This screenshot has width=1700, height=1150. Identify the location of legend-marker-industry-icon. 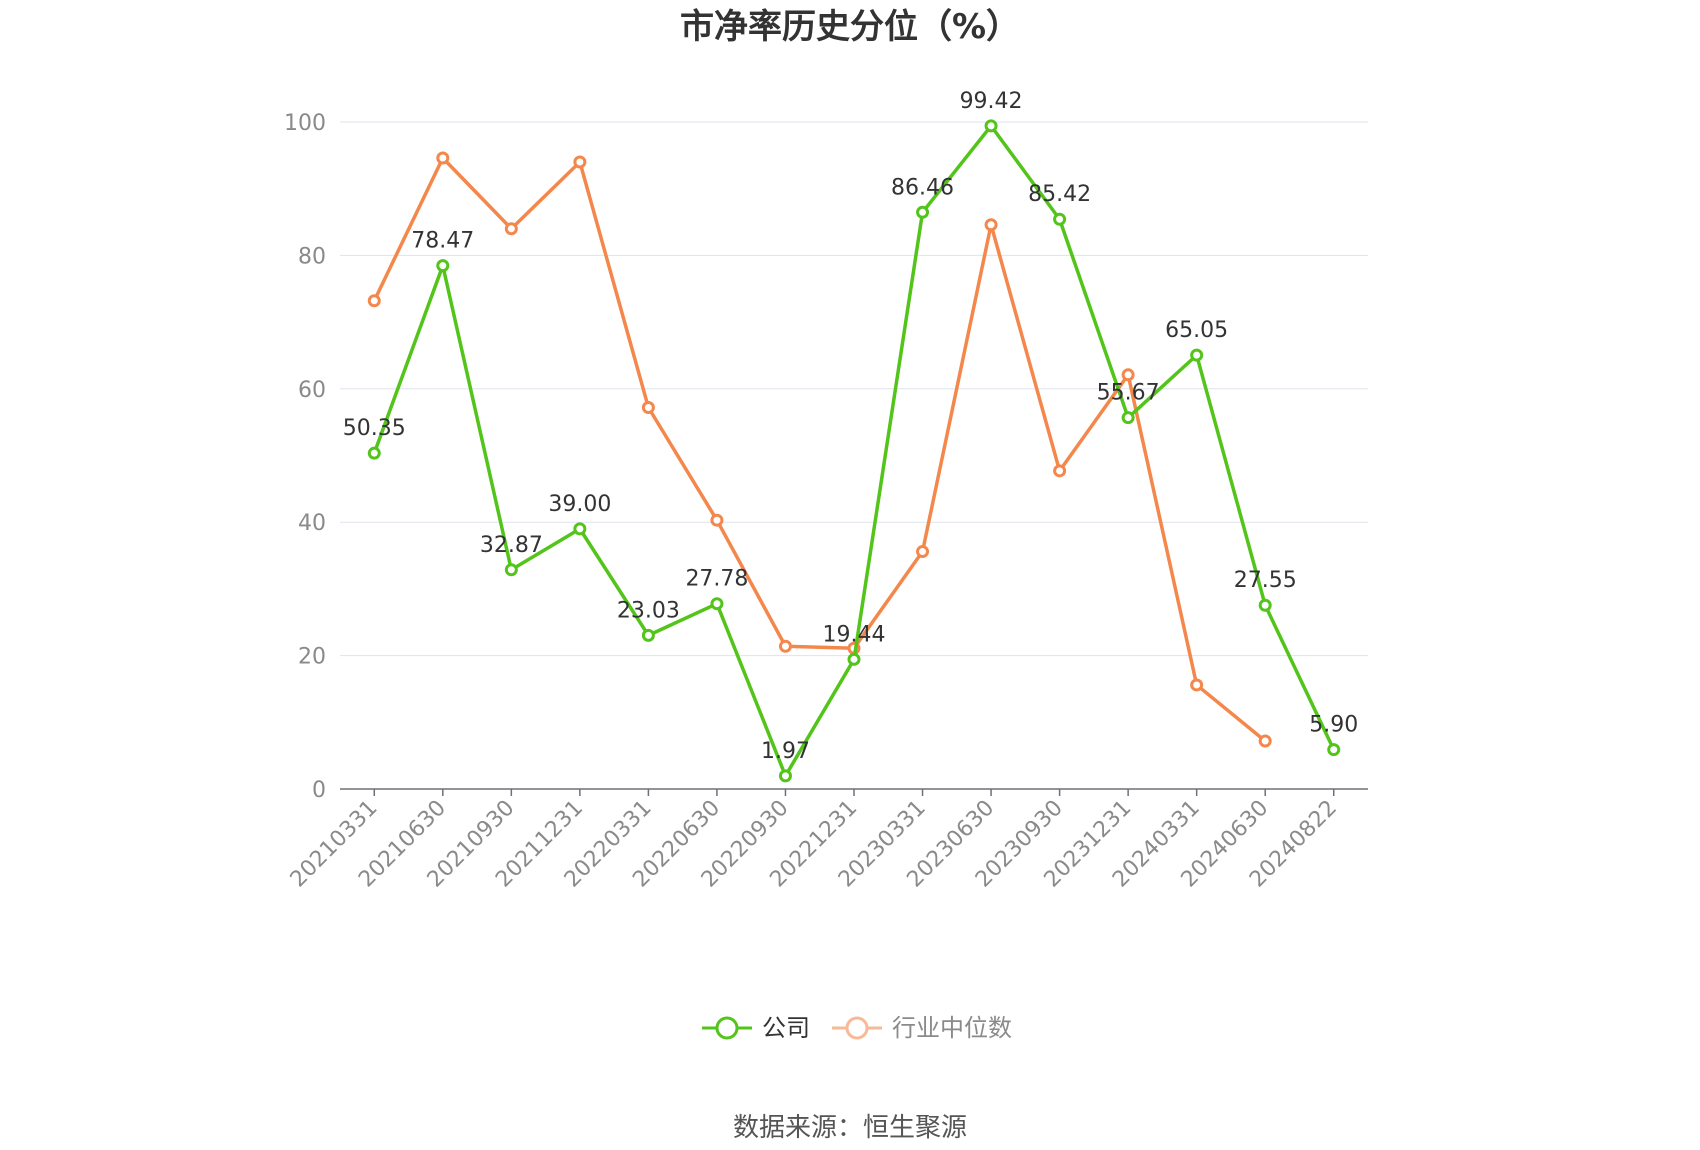
(857, 1028).